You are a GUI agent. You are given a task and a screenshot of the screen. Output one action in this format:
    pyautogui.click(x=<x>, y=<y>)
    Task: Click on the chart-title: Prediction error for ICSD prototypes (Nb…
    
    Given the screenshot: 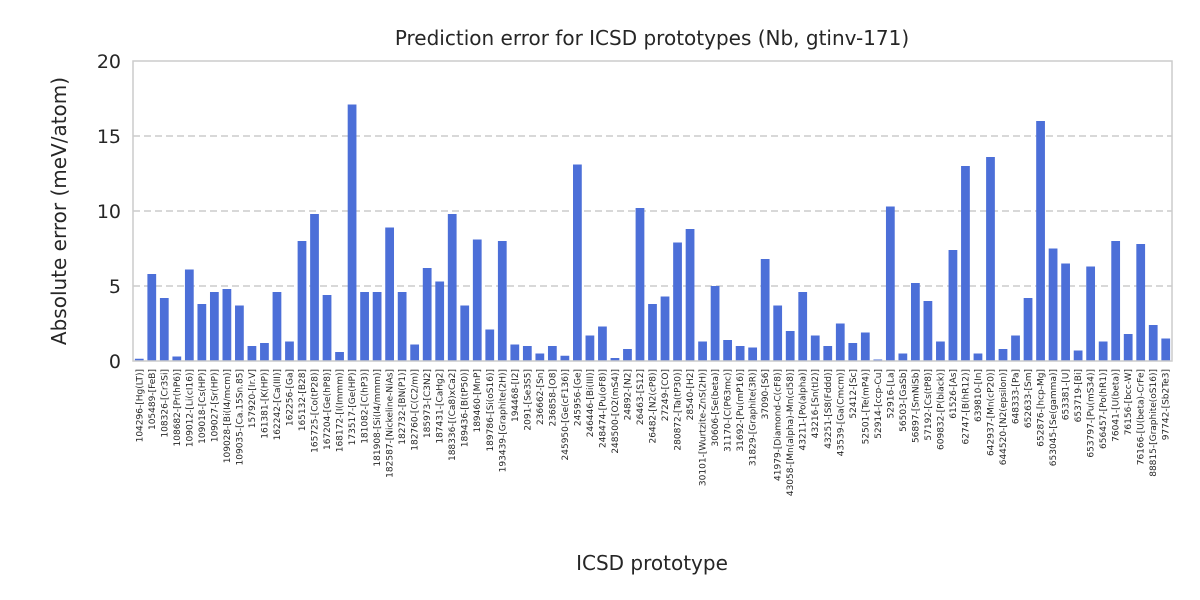 What is the action you would take?
    pyautogui.click(x=652, y=38)
    